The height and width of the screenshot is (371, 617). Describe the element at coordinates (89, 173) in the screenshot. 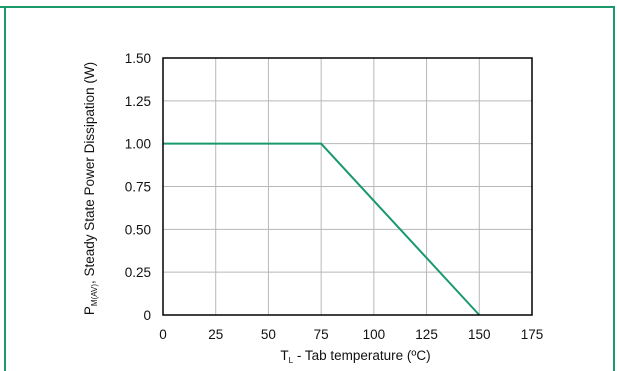

I see `y-axis-label-rest: , Steady State Power Dissipation (W)` at that location.